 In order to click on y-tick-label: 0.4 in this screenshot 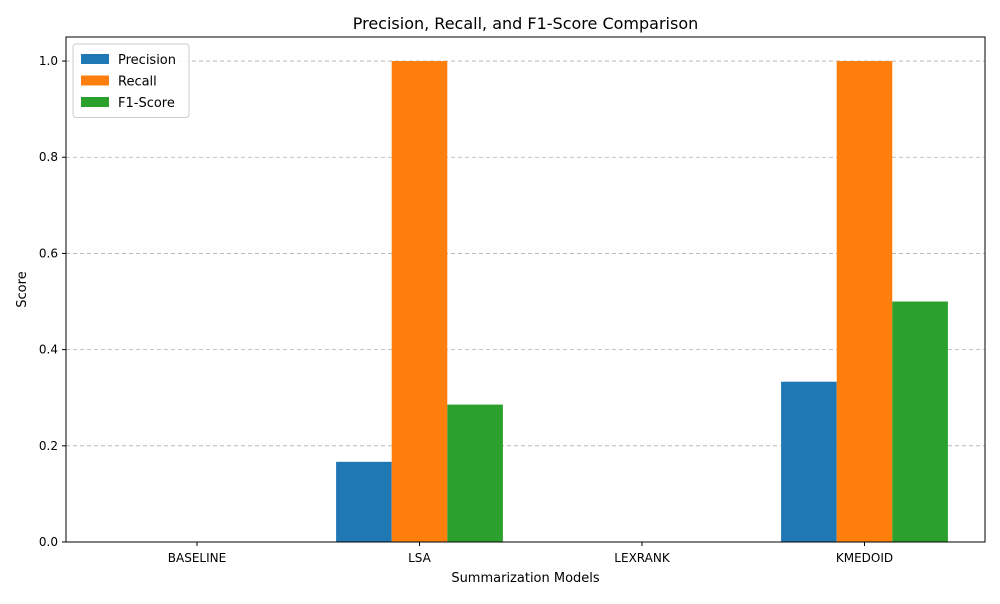, I will do `click(48, 350)`.